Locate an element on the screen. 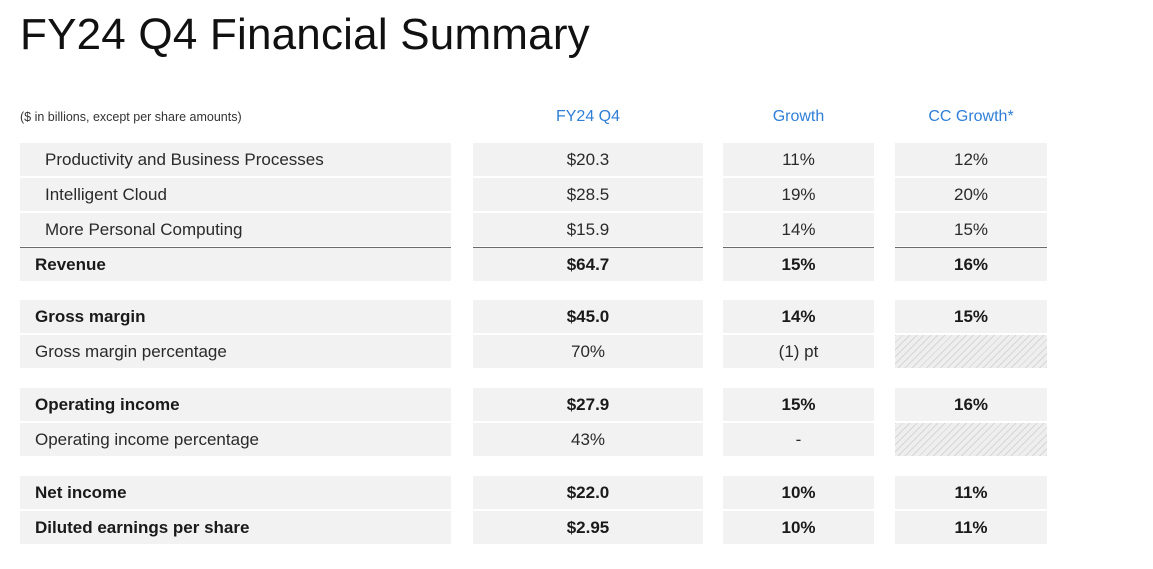  growth-value-operating-income-percentage: - is located at coordinates (798, 440).